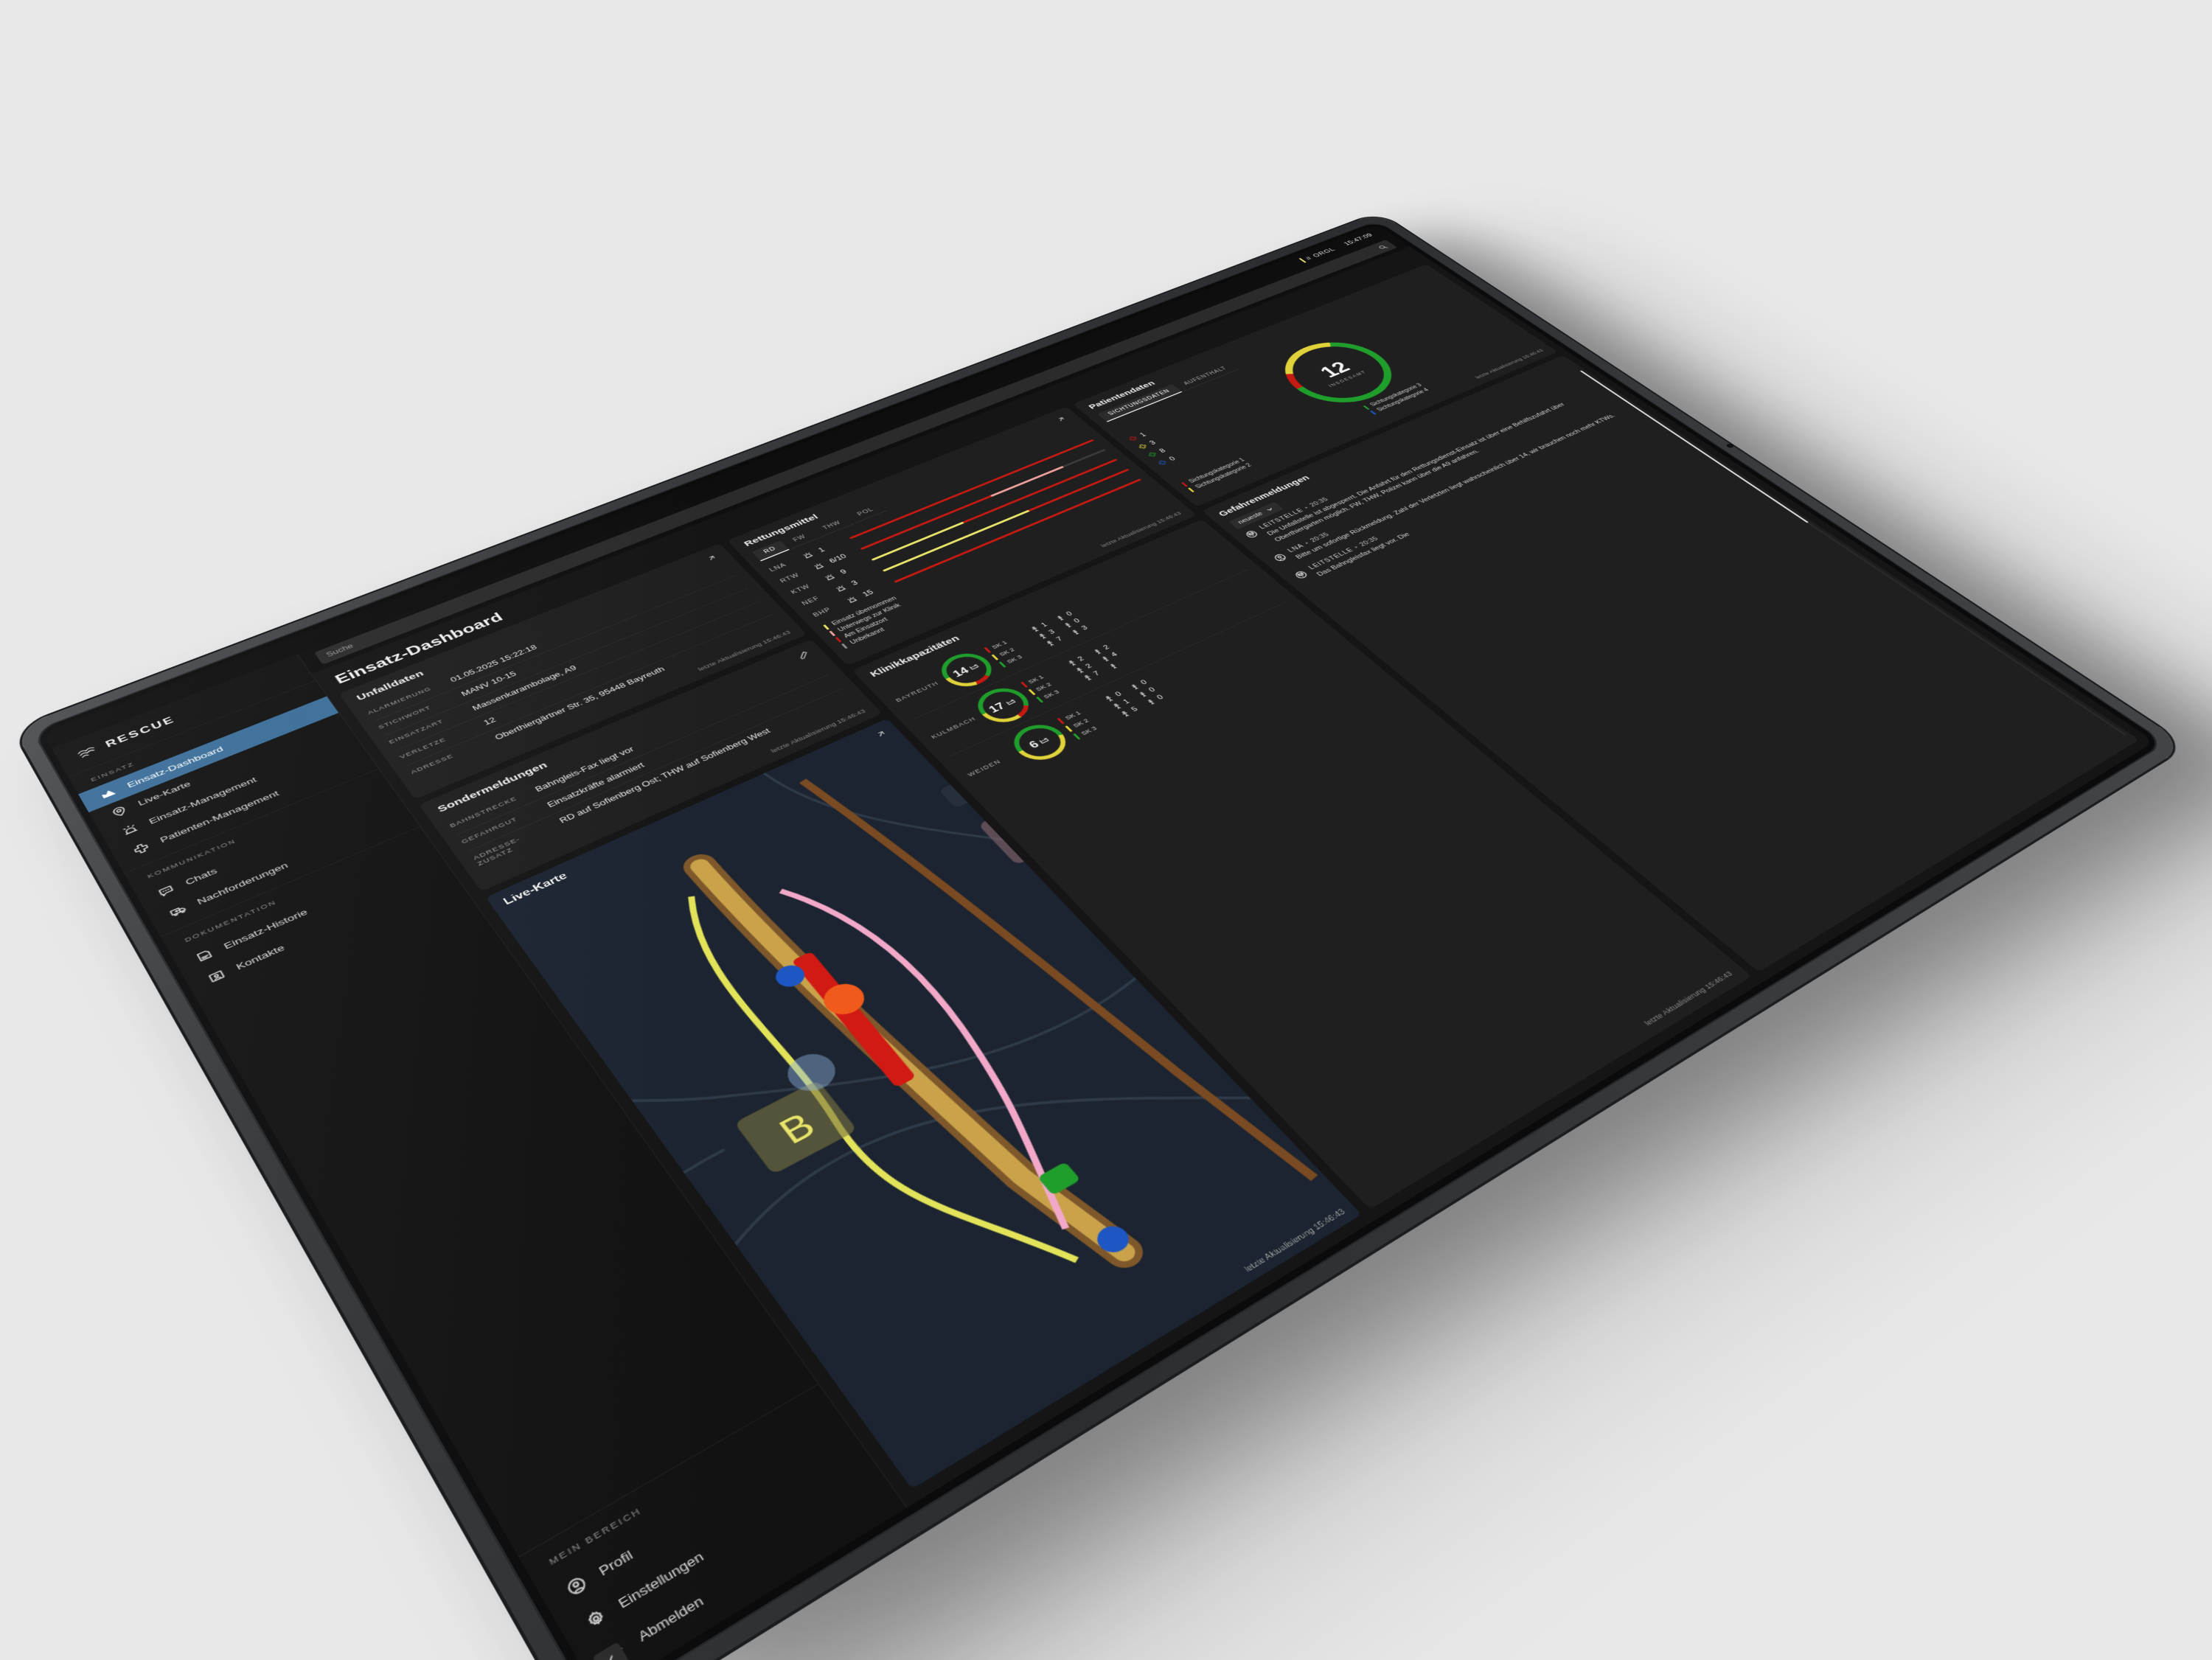 Image resolution: width=2212 pixels, height=1660 pixels. What do you see at coordinates (493, 788) in the screenshot?
I see `card-title: Sondermeldungen` at bounding box center [493, 788].